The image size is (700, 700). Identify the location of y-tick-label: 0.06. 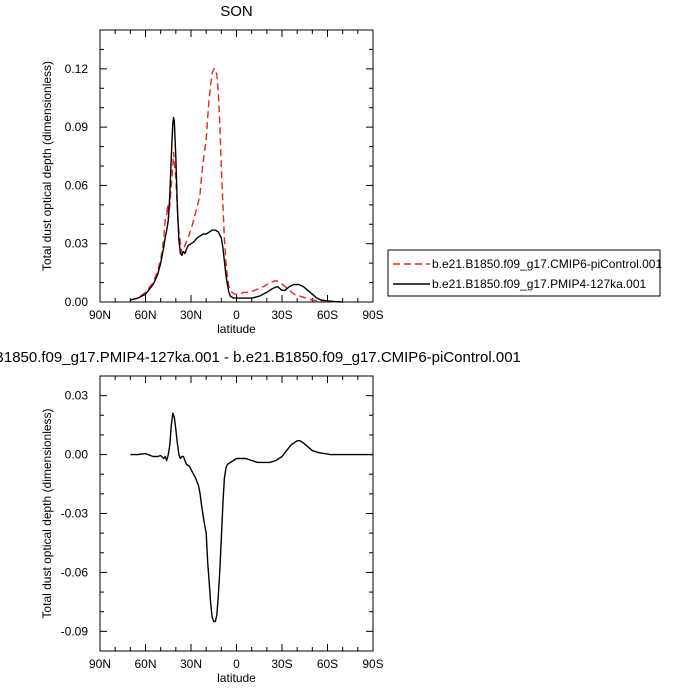
(77, 185).